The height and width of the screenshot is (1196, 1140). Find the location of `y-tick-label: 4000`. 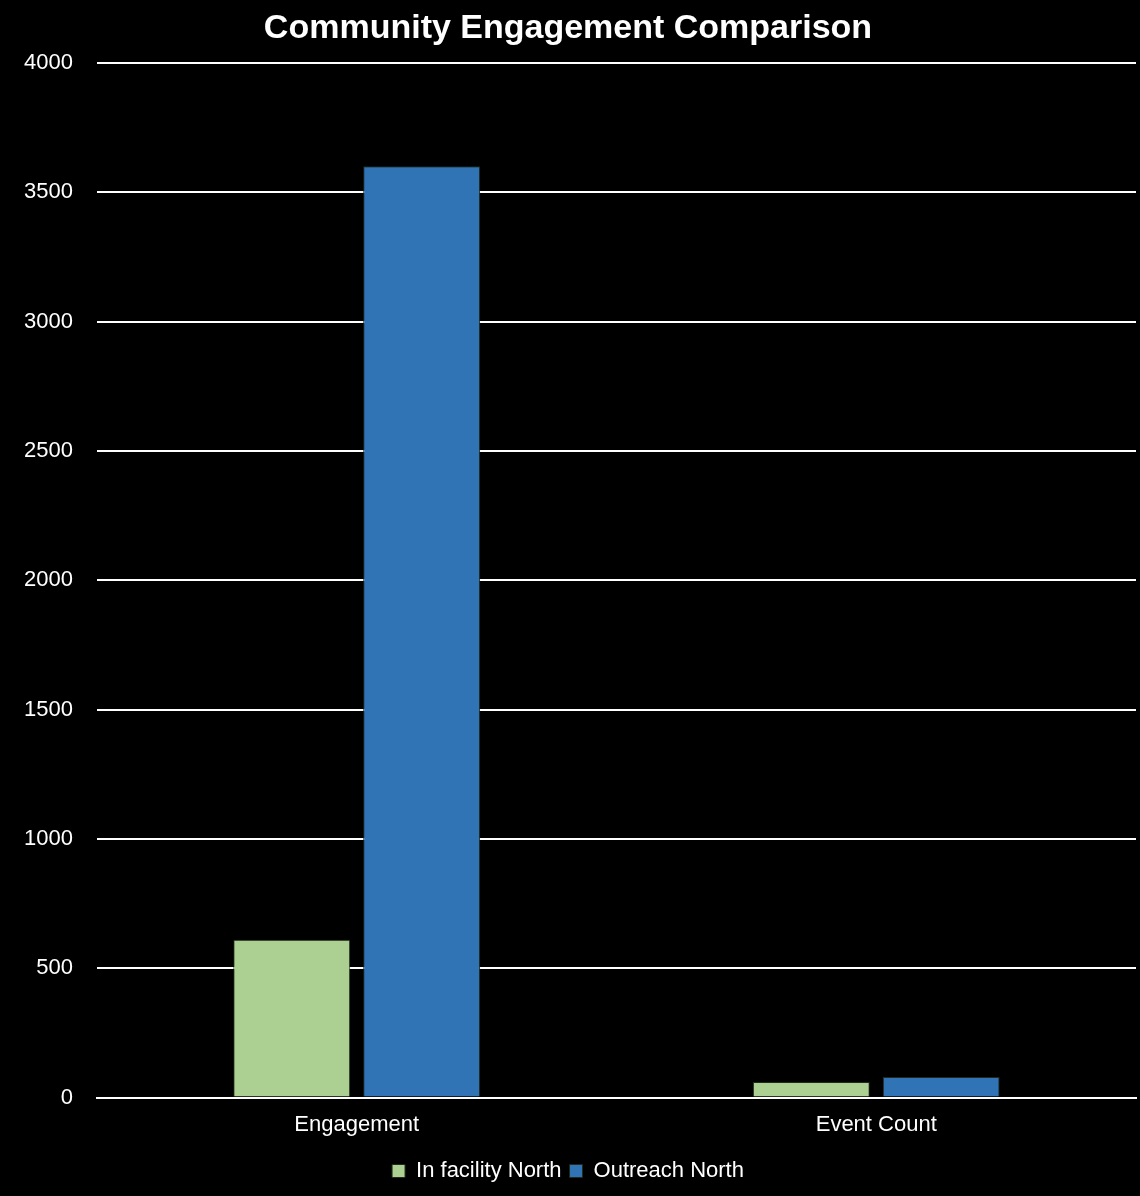

y-tick-label: 4000 is located at coordinates (48, 61).